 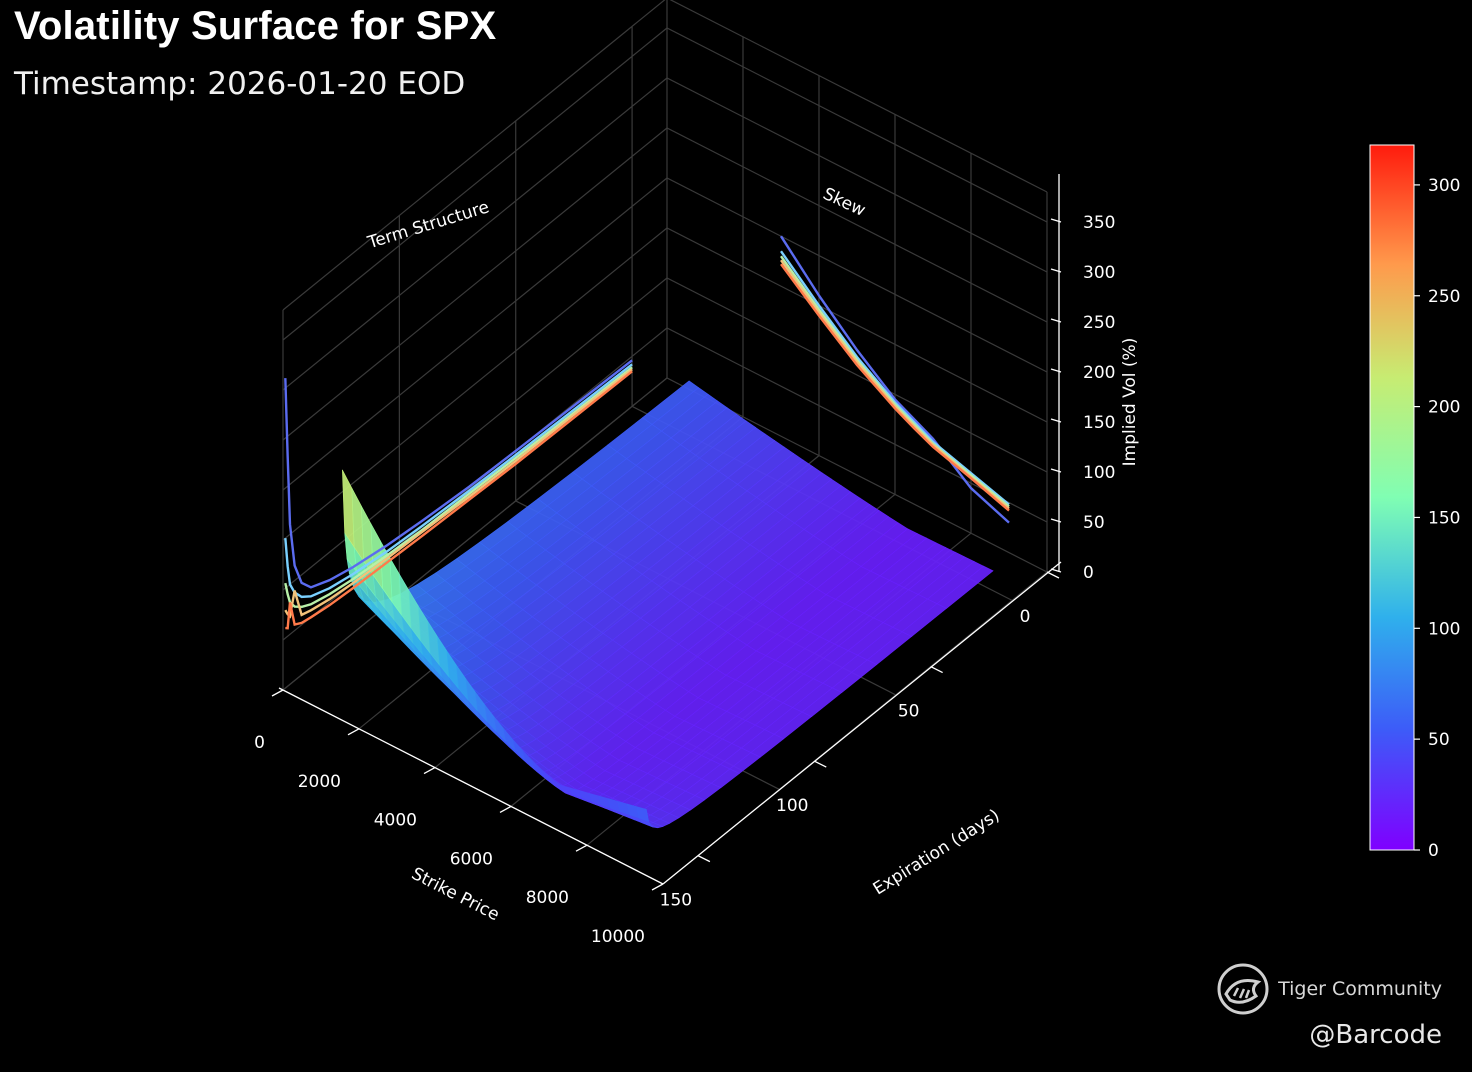 What do you see at coordinates (1444, 297) in the screenshot?
I see `colorbar-tick-label: 250` at bounding box center [1444, 297].